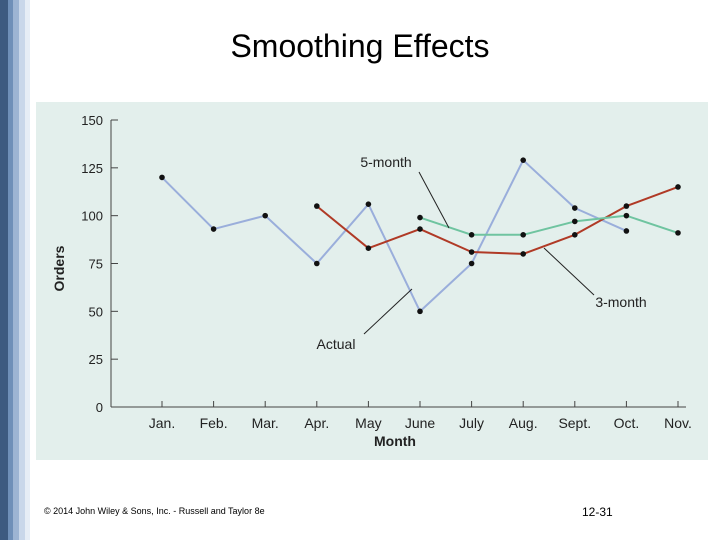 This screenshot has width=720, height=540. What do you see at coordinates (214, 423) in the screenshot?
I see `x-tick-label: Feb.` at bounding box center [214, 423].